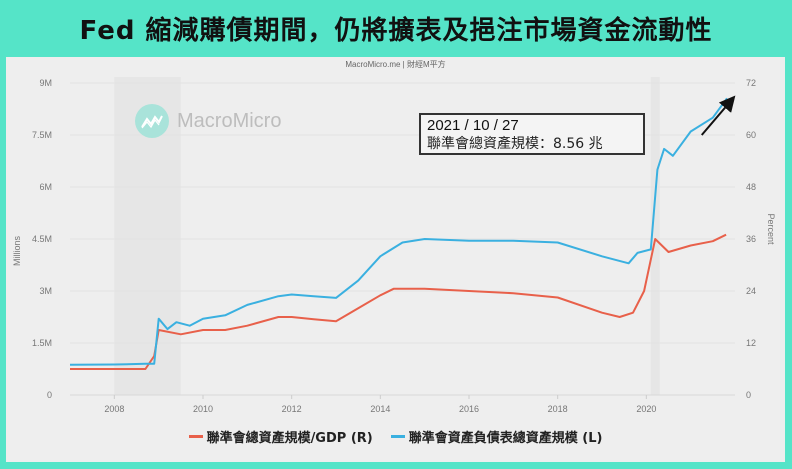 This screenshot has width=792, height=469. I want to click on legend-item-total-assets: 聯準會資產負債表總資產規模 (L), so click(496, 436).